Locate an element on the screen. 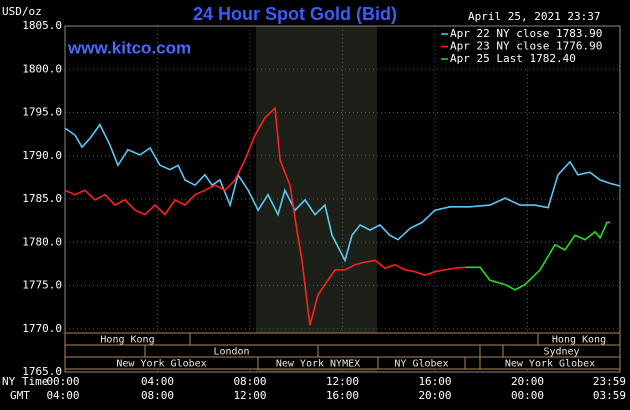  y-tick-label: 1790.0 is located at coordinates (42, 155).